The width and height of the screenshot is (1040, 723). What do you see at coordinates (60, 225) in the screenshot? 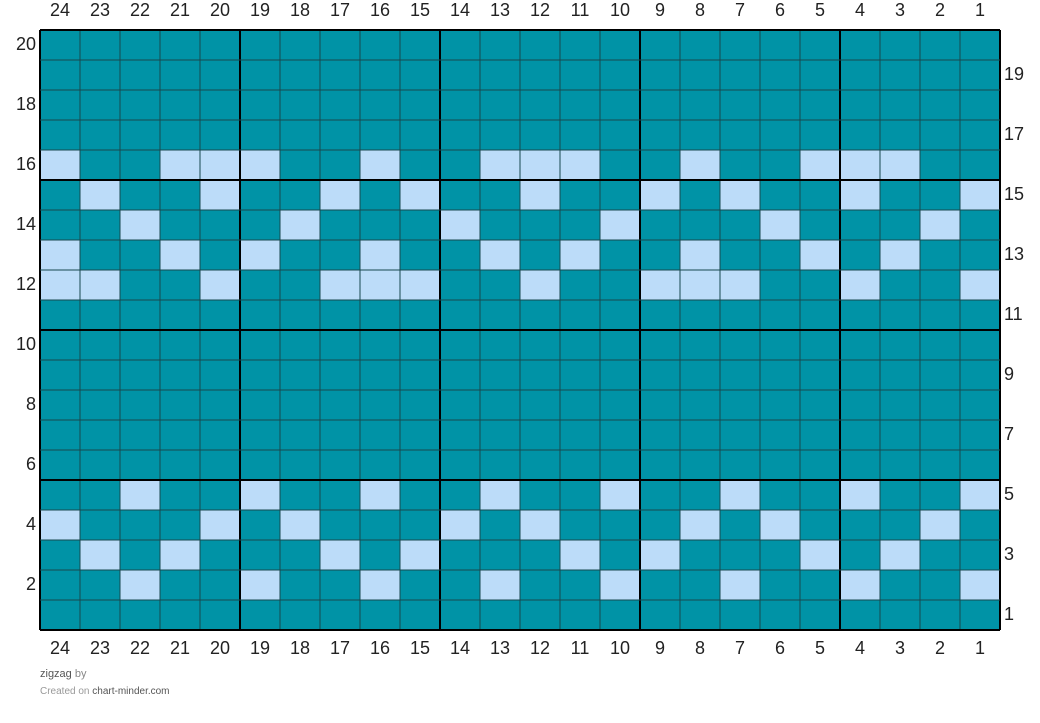
I see `cell-r14-c24` at bounding box center [60, 225].